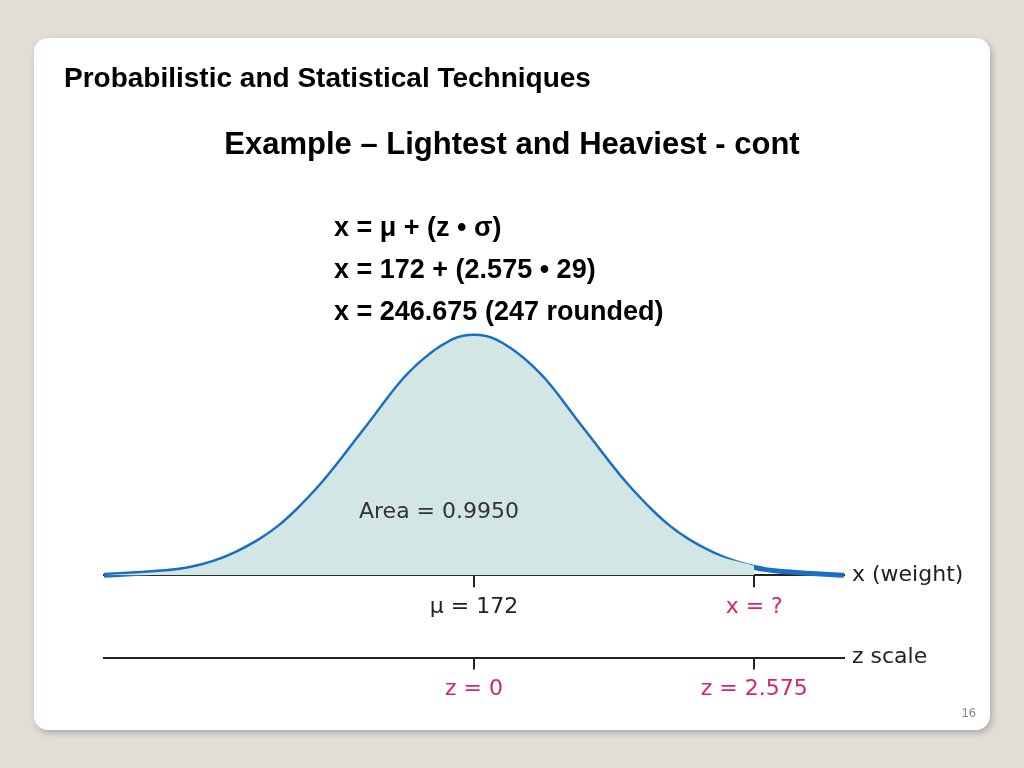 Image resolution: width=1024 pixels, height=768 pixels. What do you see at coordinates (465, 269) in the screenshot?
I see `text: x = 172 + (2.575 • 29)` at bounding box center [465, 269].